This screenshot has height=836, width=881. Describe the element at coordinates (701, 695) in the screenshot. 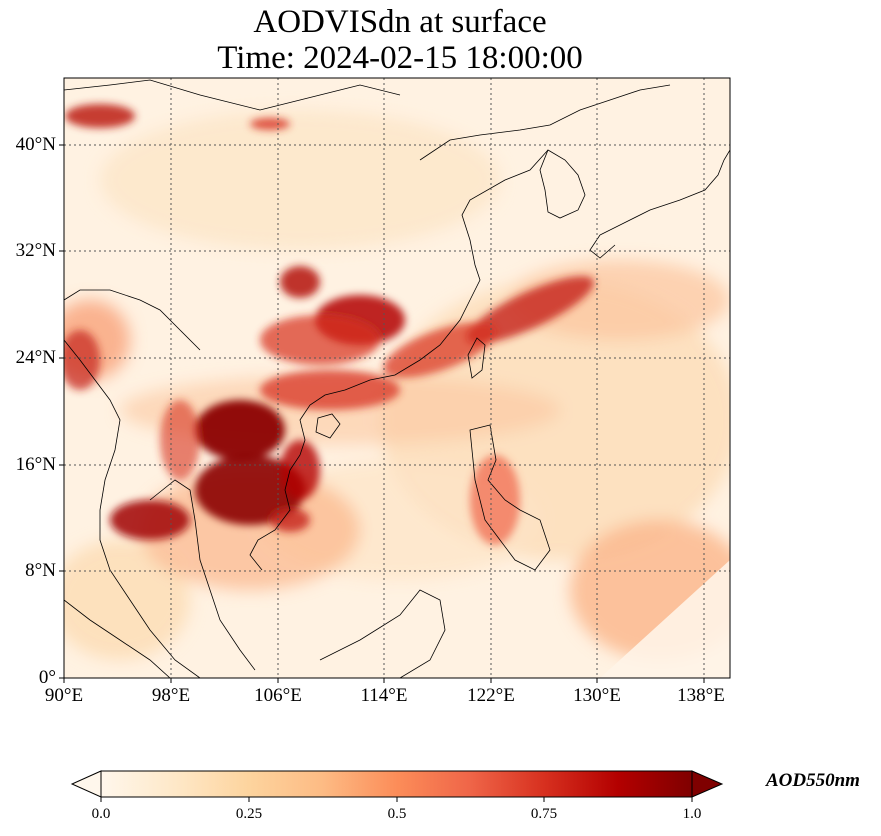

I see `lon-tick-label: 138°E` at that location.